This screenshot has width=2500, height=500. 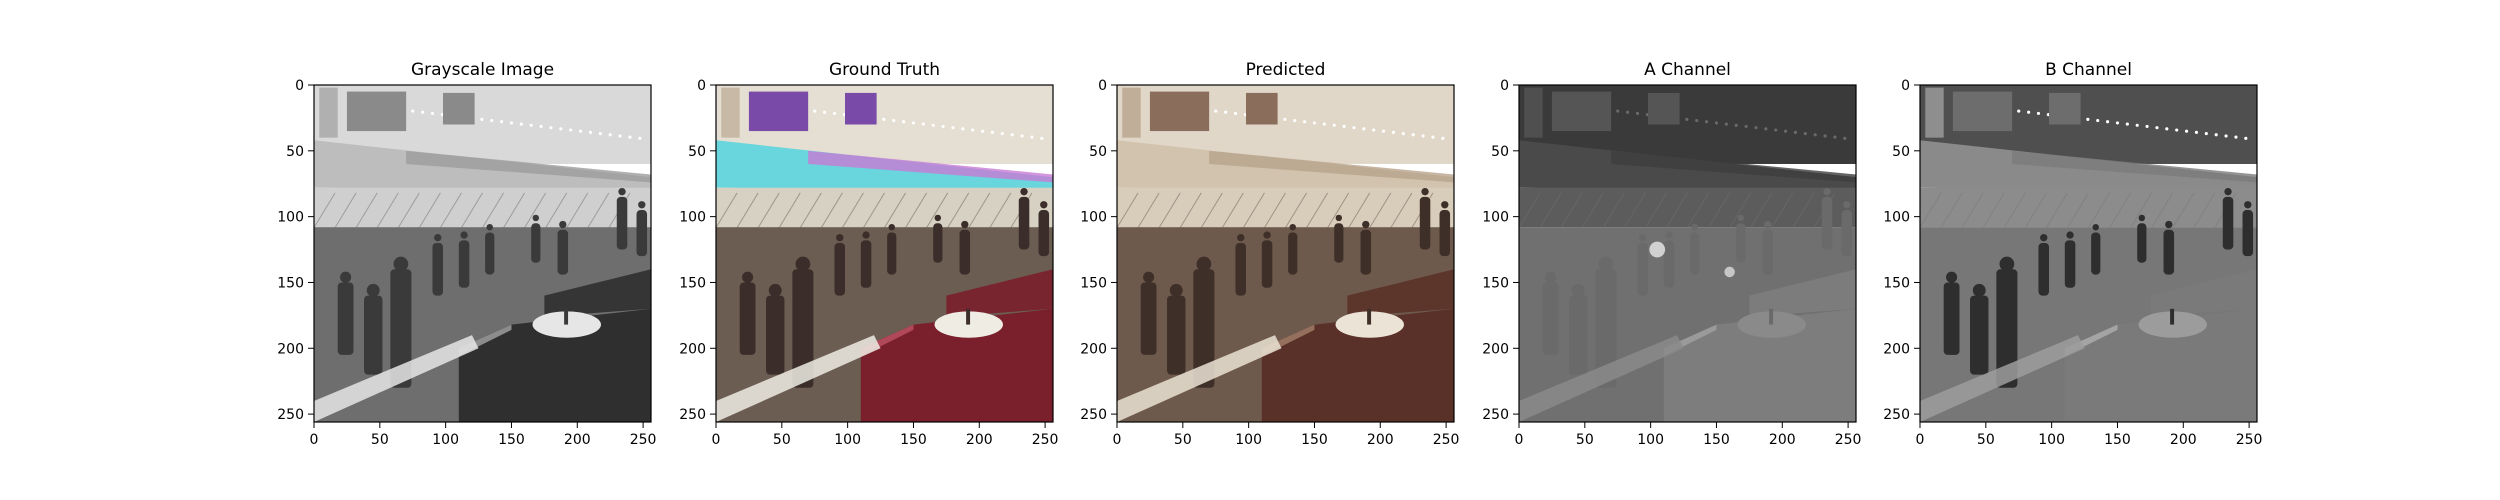 I want to click on panel-image-a, so click(x=1687, y=253).